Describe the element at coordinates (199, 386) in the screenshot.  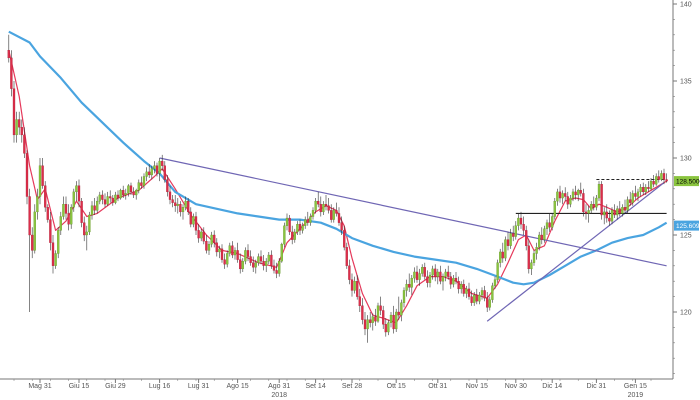
I see `x-tick-label: Lug 31` at that location.